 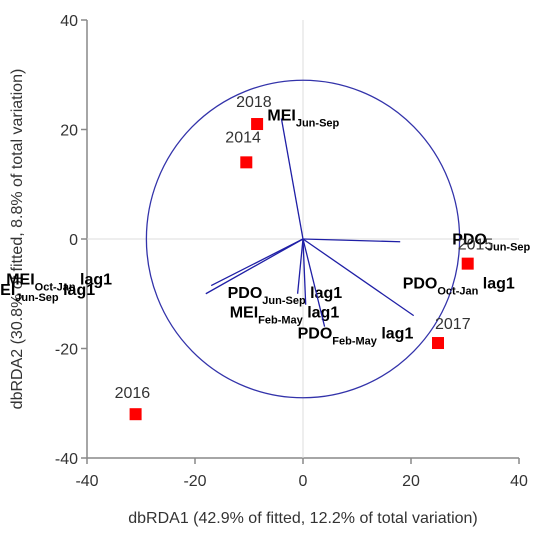 What do you see at coordinates (519, 481) in the screenshot?
I see `x-tick-label: 40` at bounding box center [519, 481].